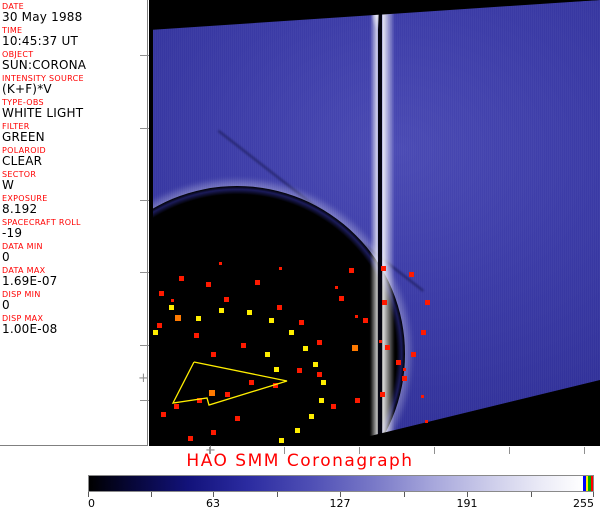 This screenshot has width=600, height=512. Describe the element at coordinates (91, 503) in the screenshot. I see `colorbar-tick-label: 0` at that location.